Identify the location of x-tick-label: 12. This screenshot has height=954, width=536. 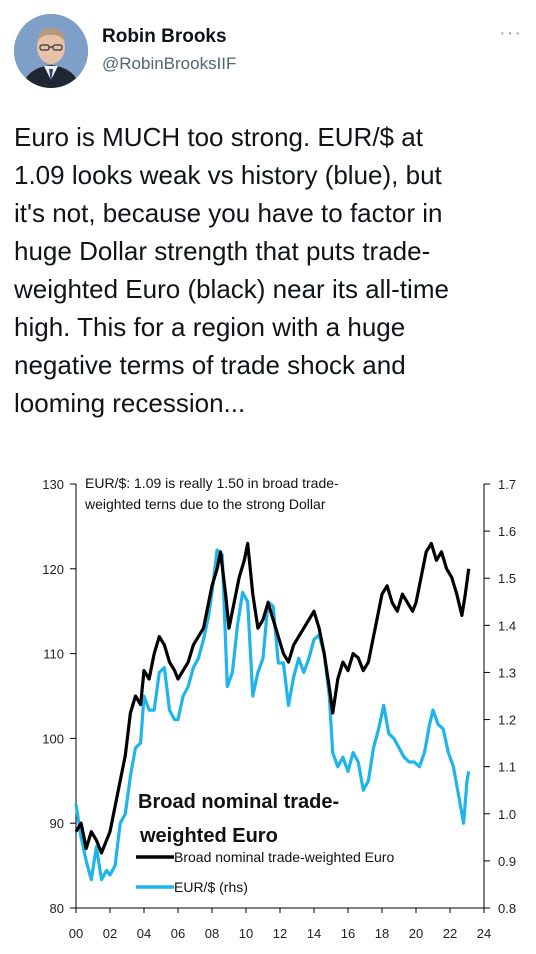
(280, 933).